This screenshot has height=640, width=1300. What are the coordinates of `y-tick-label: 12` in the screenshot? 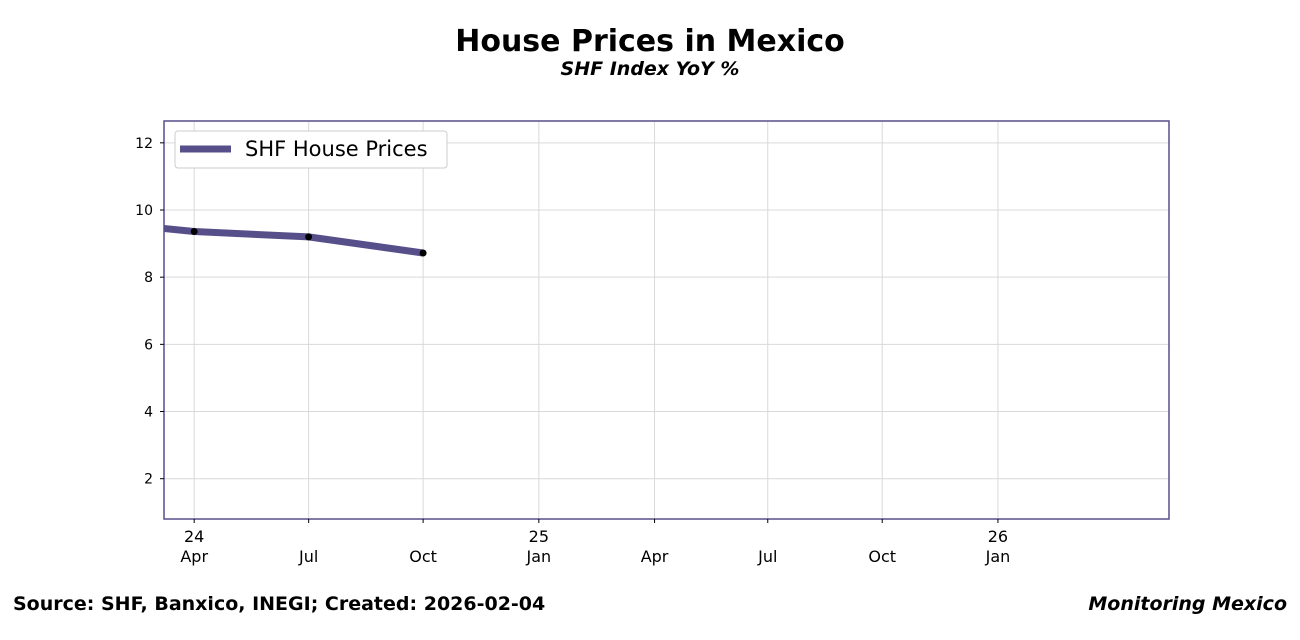 It's located at (144, 144).